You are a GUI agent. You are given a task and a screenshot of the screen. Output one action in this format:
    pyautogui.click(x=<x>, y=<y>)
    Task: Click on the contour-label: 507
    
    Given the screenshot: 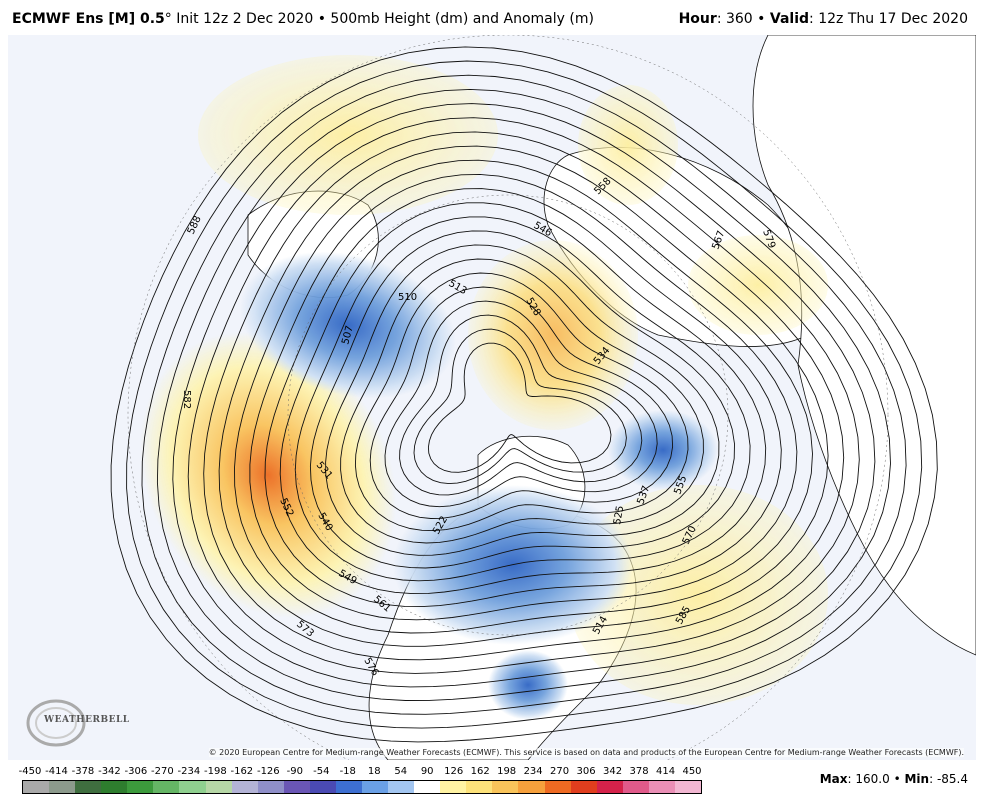 What is the action you would take?
    pyautogui.click(x=348, y=334)
    